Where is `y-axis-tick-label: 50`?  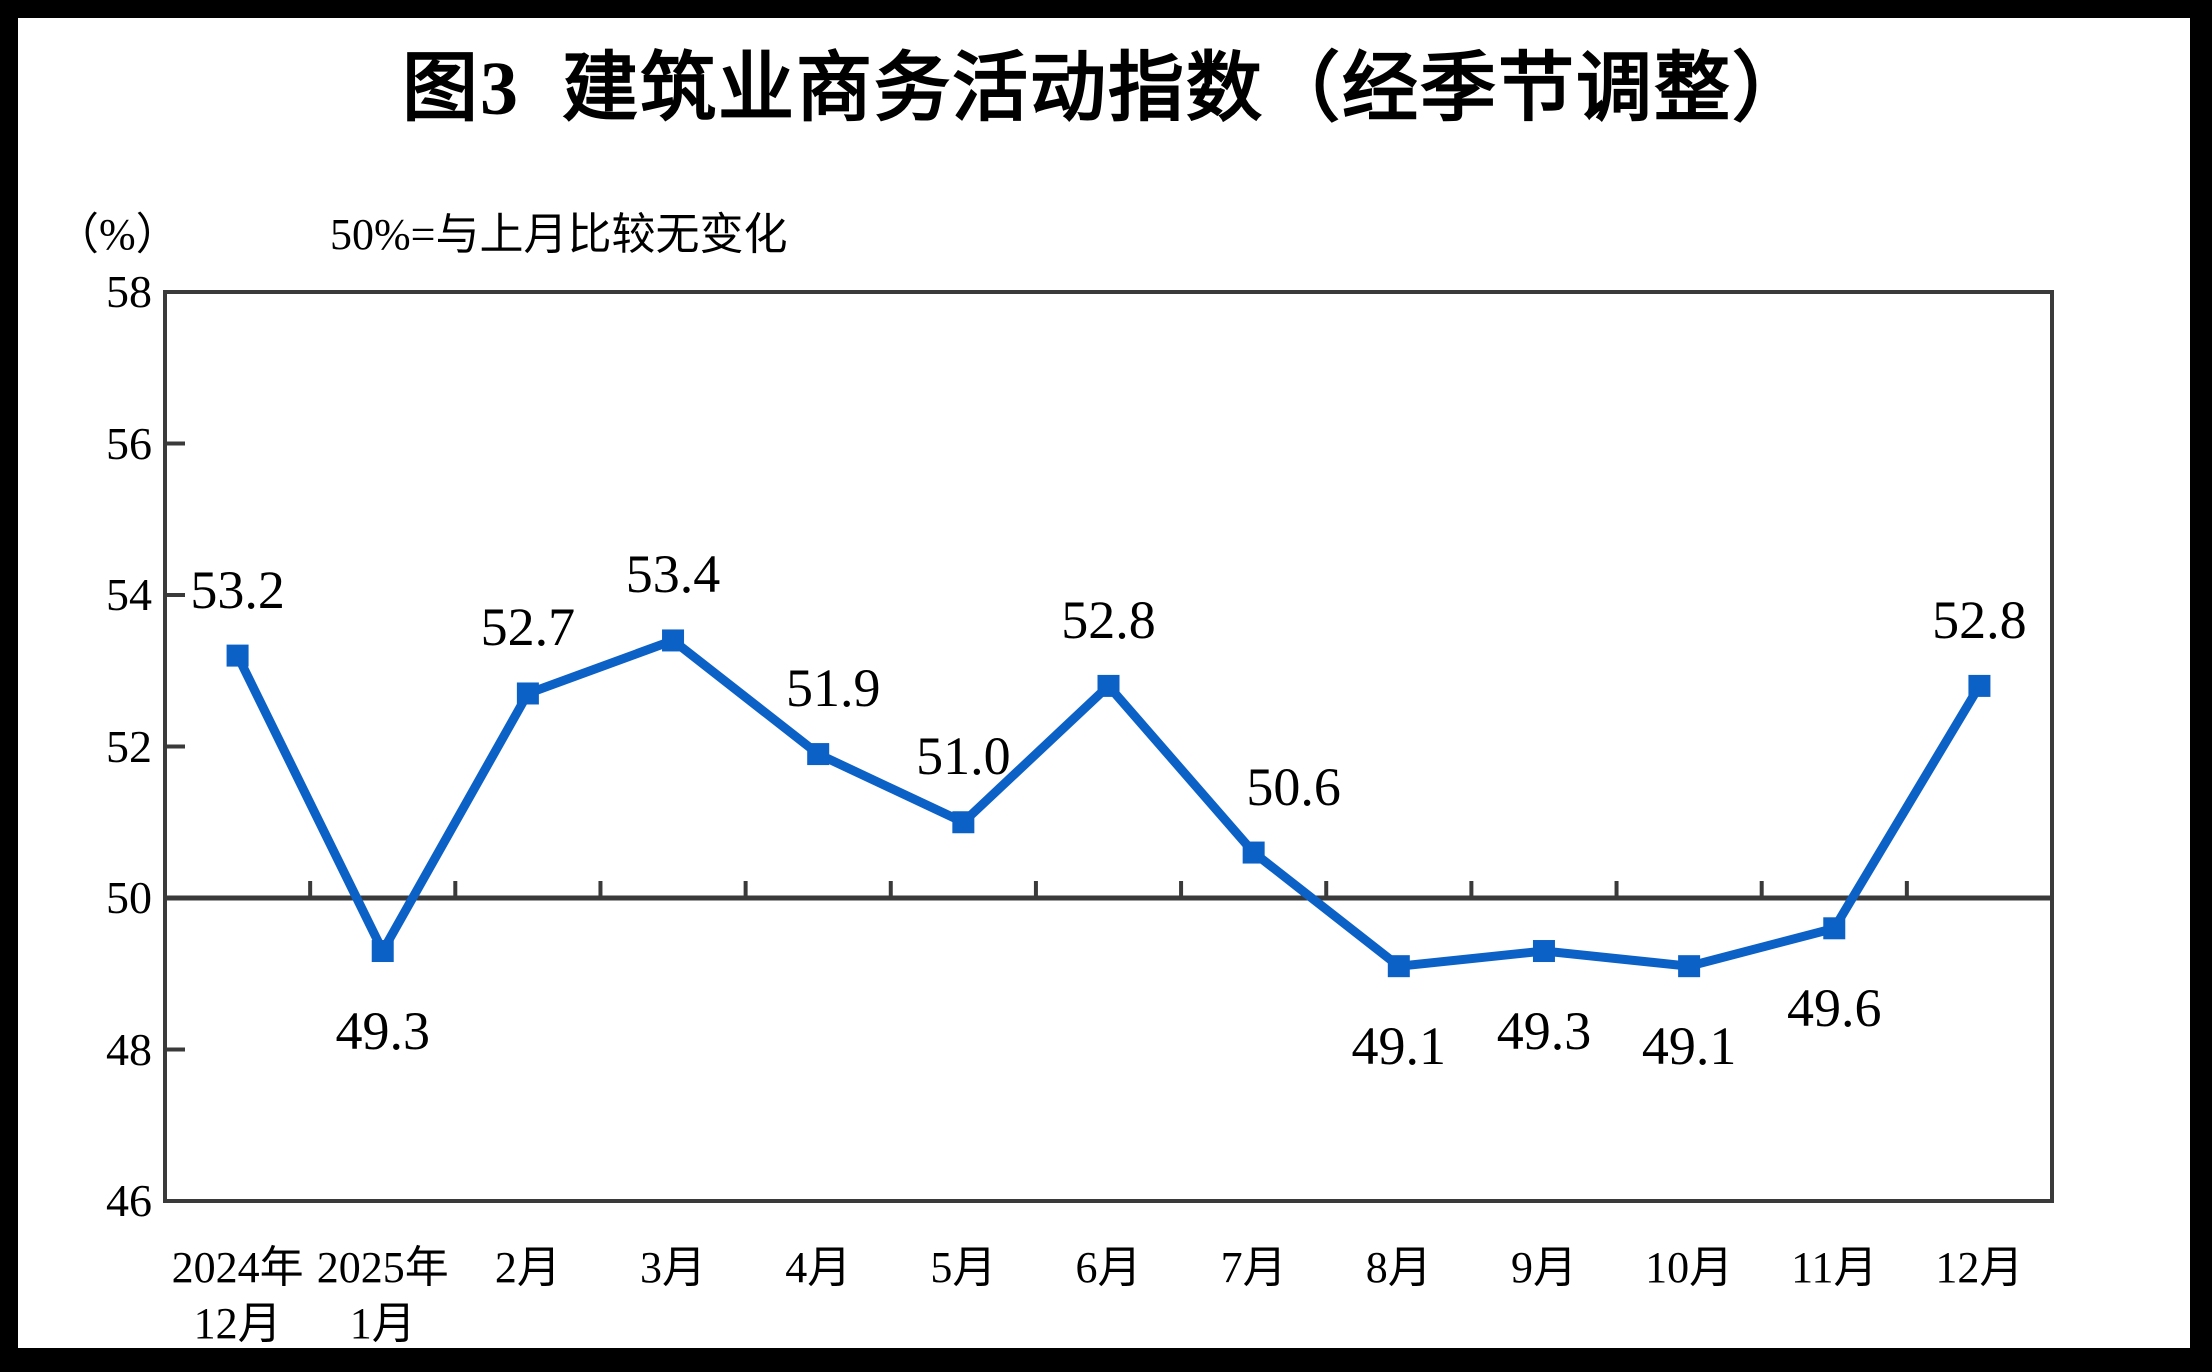
y-axis-tick-label: 50 is located at coordinates (129, 897).